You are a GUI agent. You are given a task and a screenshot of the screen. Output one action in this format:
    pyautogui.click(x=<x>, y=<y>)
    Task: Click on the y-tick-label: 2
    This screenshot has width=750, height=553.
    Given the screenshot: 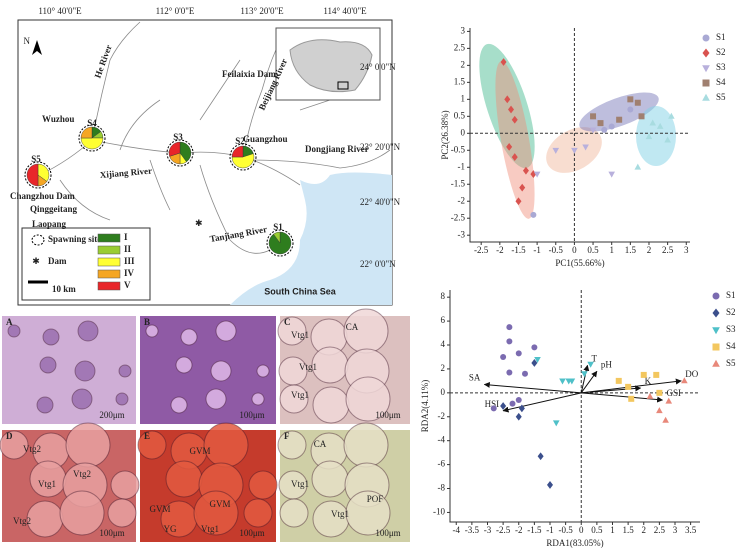 What is the action you would take?
    pyautogui.click(x=463, y=64)
    